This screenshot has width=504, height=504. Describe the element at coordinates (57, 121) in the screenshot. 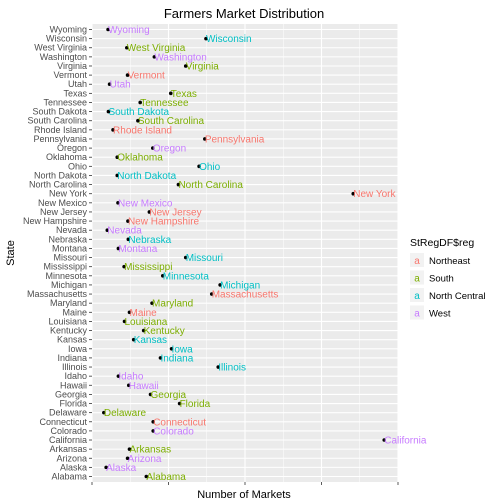

I see `y-tick-label: South Carolina` at that location.